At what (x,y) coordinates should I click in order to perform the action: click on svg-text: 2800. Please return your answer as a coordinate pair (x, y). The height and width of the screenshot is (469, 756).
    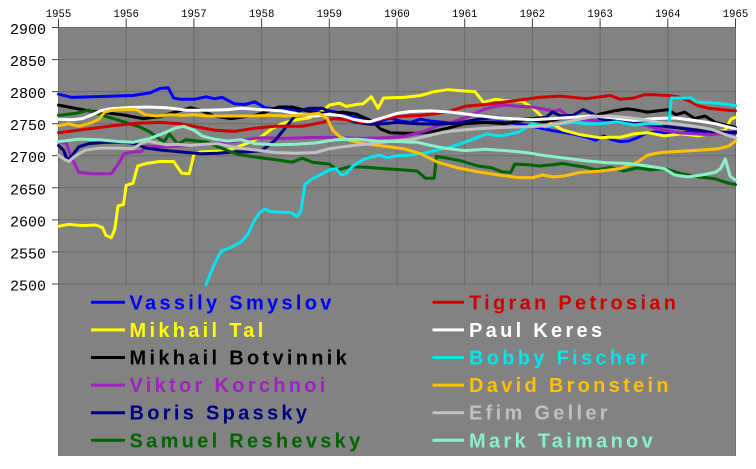
    Looking at the image, I should click on (28, 94).